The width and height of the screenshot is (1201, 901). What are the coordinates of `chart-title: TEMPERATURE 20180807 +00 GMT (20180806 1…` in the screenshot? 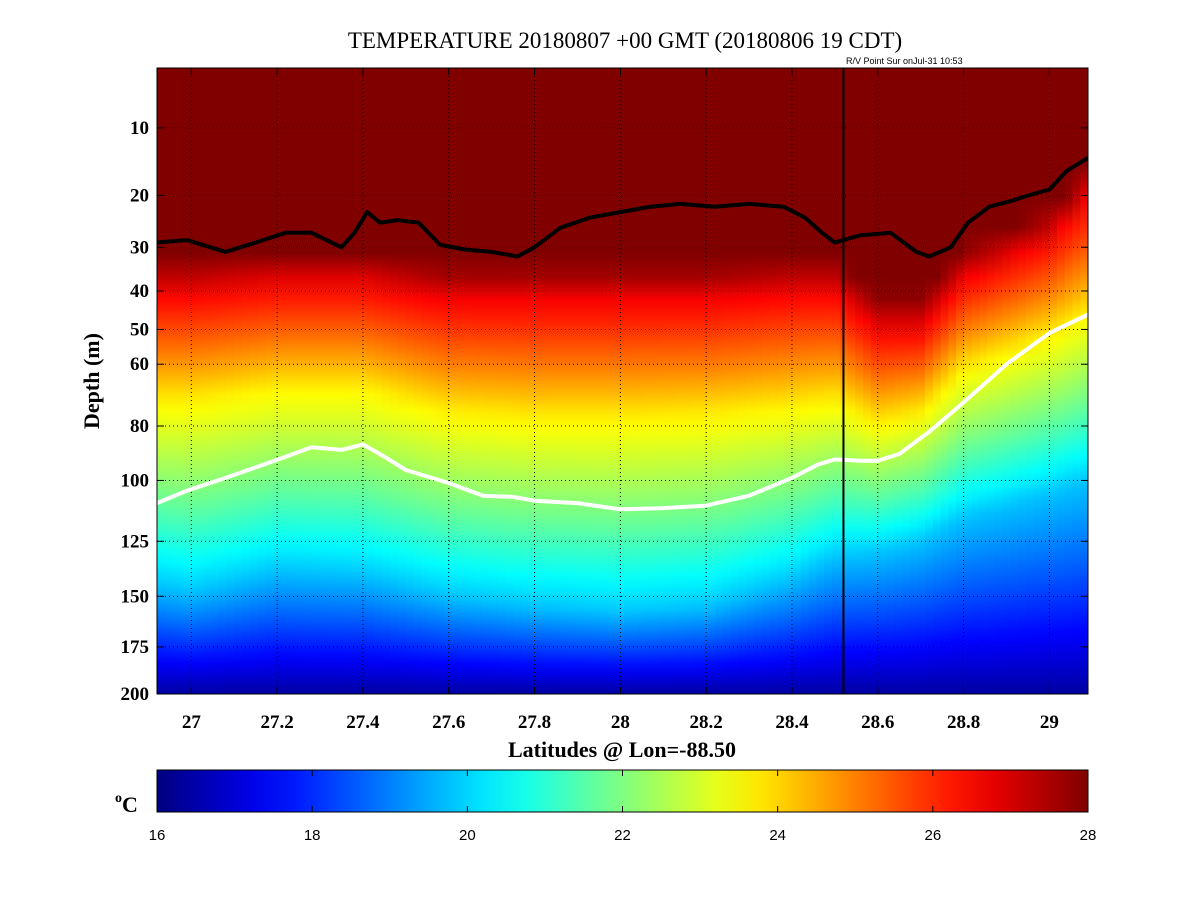 It's located at (625, 40).